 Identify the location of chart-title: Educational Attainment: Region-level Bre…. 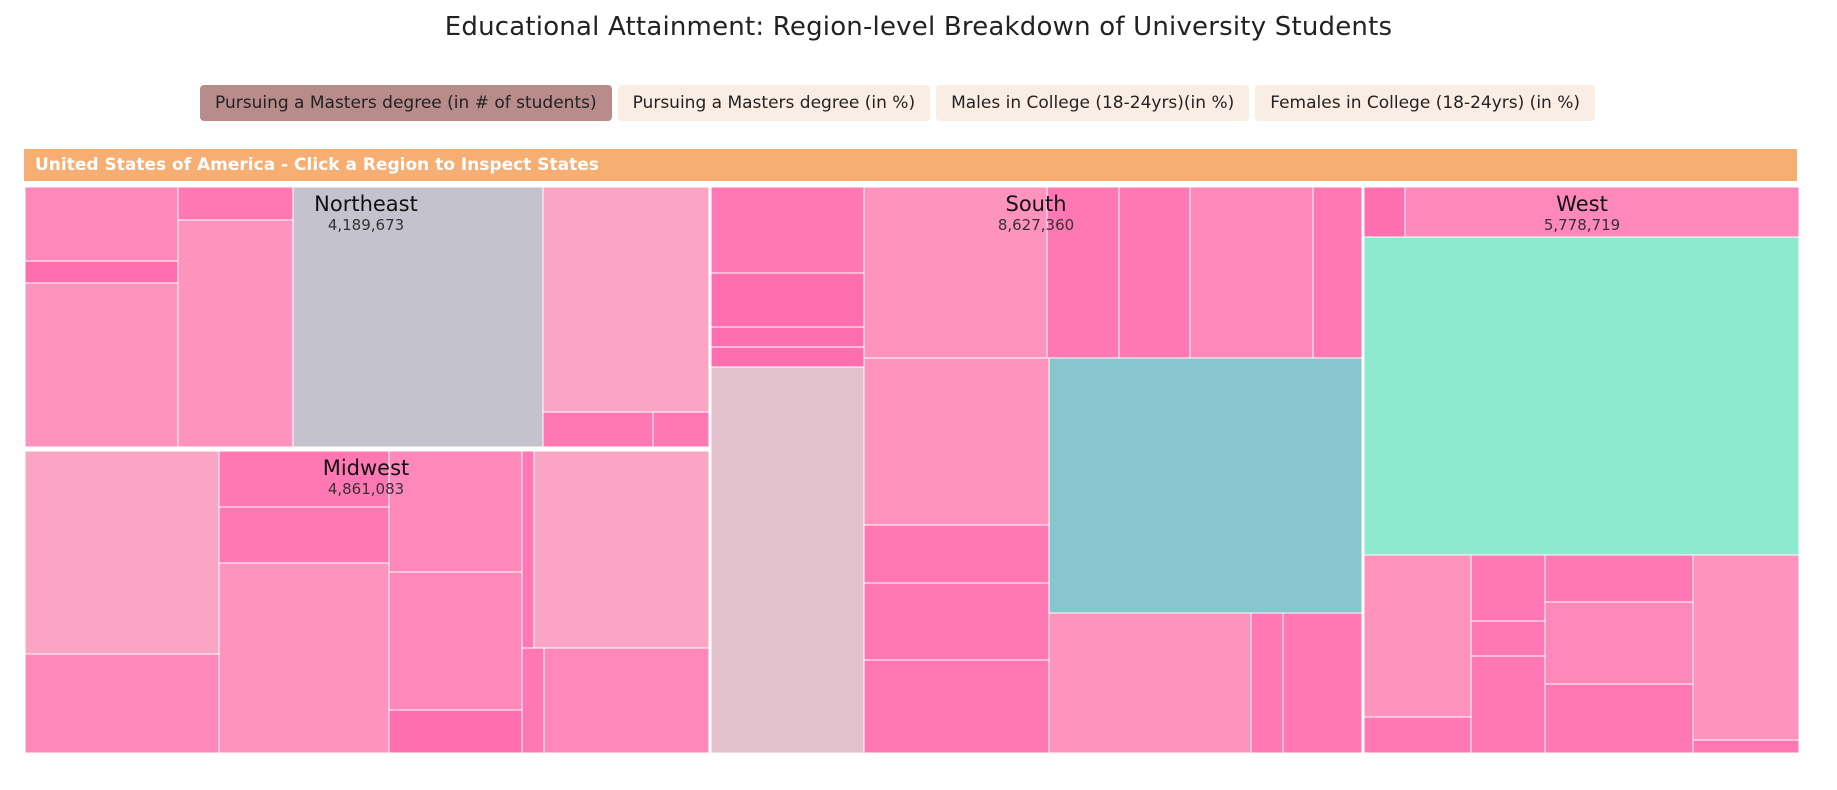
(918, 27).